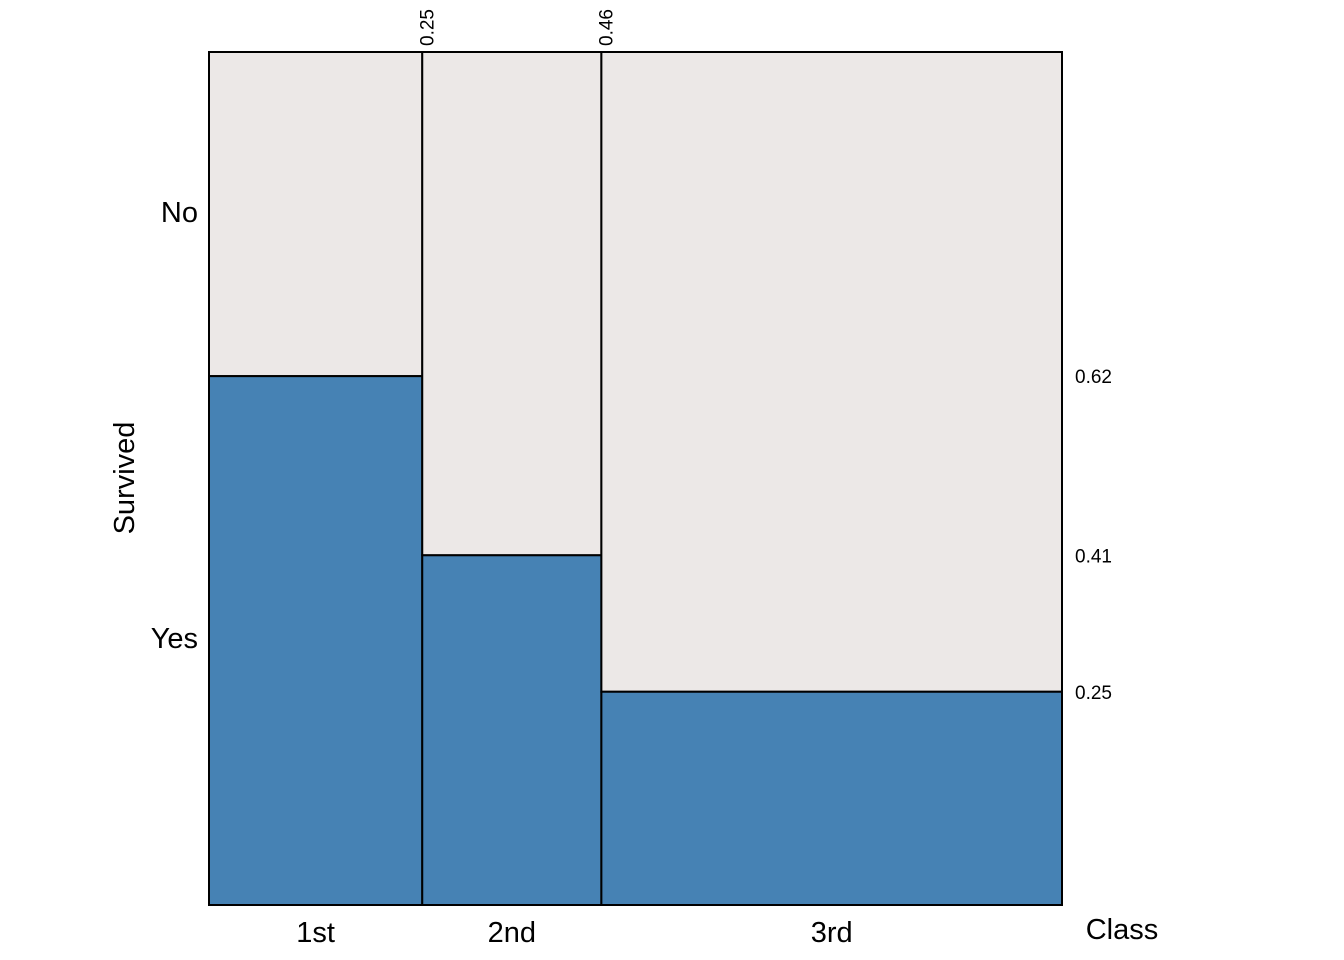 The width and height of the screenshot is (1344, 960). I want to click on x-boundary-label-2: 0.46, so click(606, 27).